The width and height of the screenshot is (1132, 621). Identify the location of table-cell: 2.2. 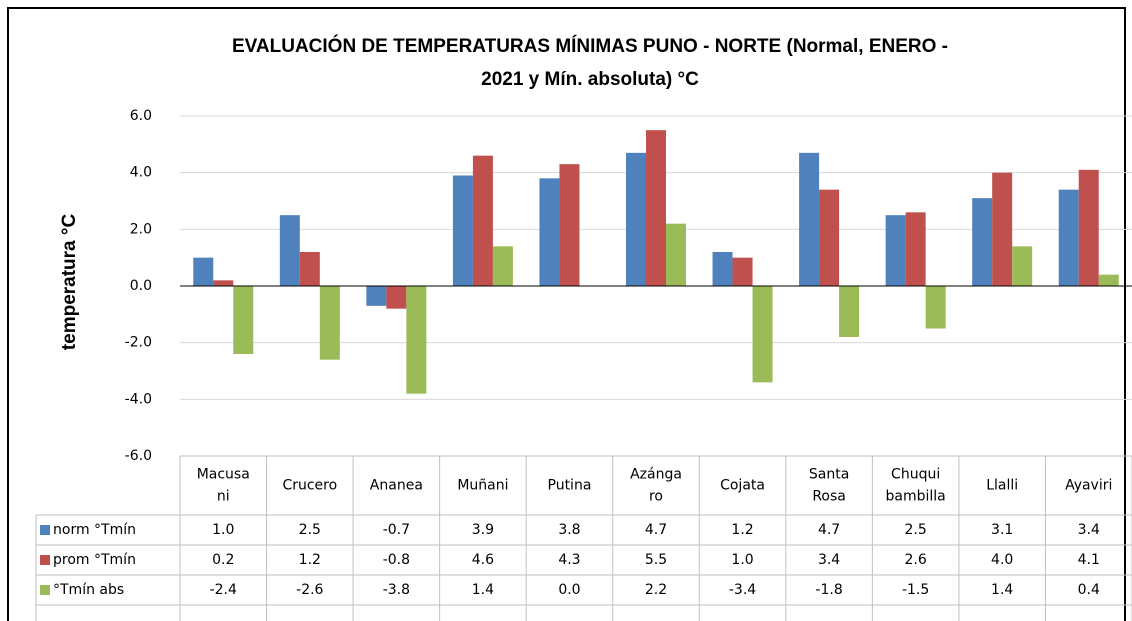
(656, 590).